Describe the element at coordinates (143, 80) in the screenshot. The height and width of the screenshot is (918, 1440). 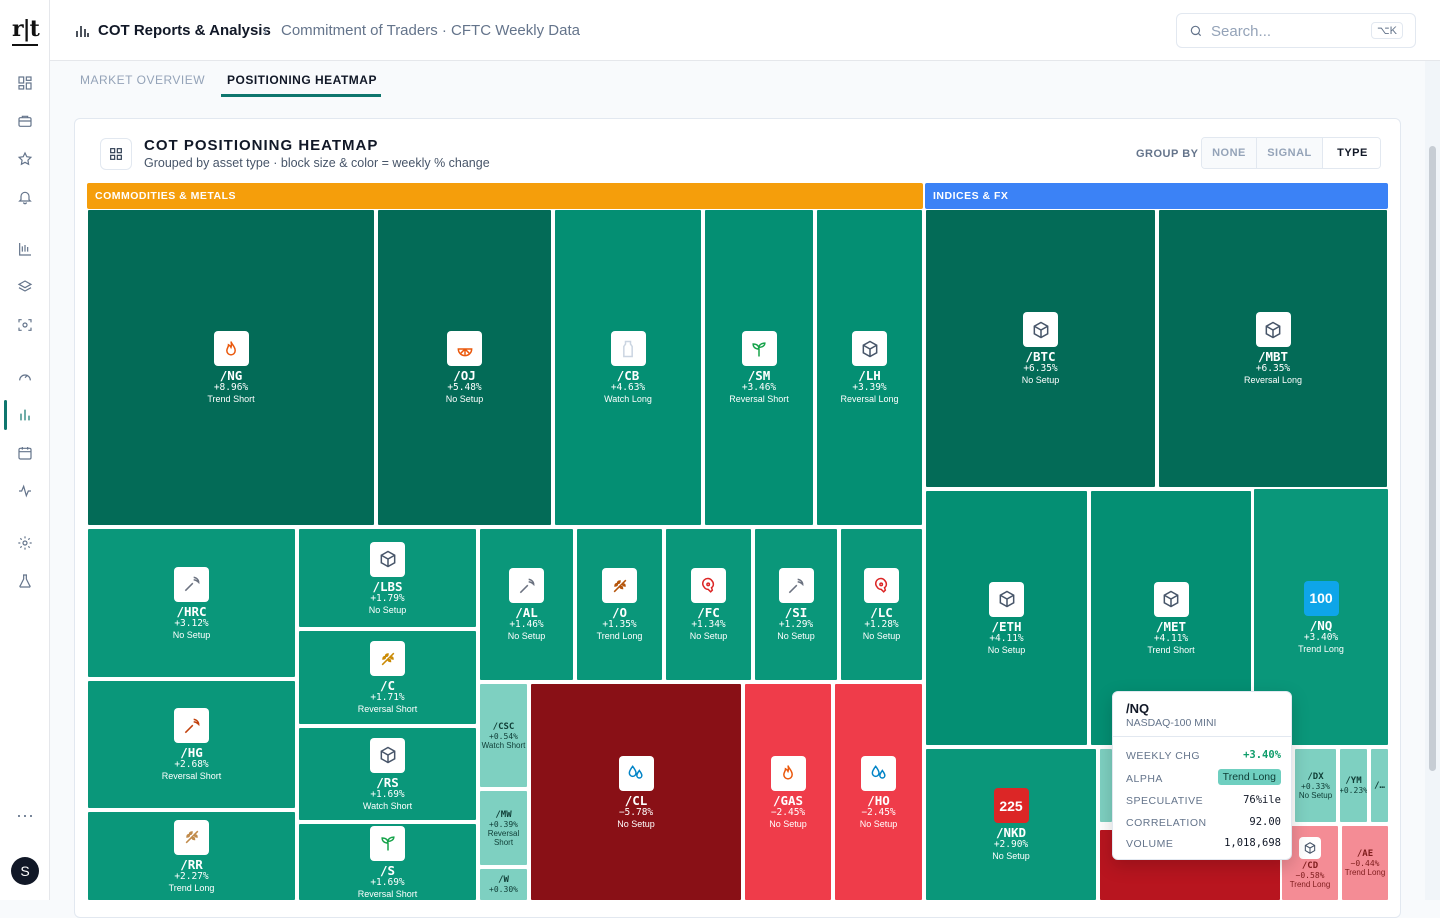
I see `tab-market-overview: MARKET OVERVIEW` at that location.